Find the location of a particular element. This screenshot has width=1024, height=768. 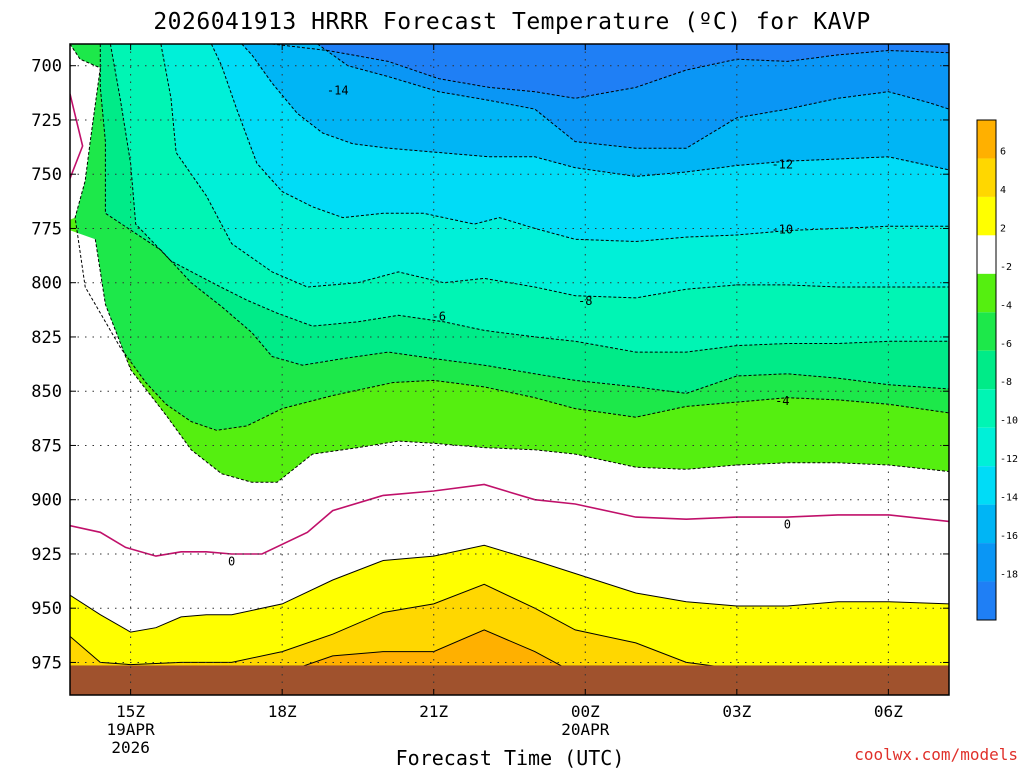

y-tick-label: 700 is located at coordinates (46, 67).